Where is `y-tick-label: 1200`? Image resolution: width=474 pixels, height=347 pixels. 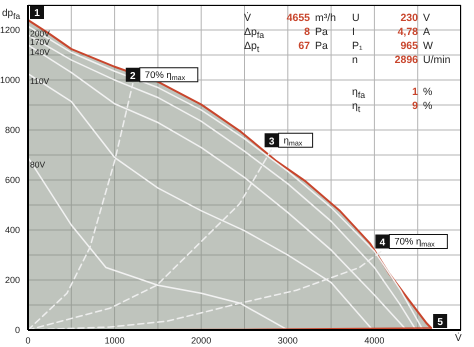 y-tick-label: 1200 is located at coordinates (10, 30).